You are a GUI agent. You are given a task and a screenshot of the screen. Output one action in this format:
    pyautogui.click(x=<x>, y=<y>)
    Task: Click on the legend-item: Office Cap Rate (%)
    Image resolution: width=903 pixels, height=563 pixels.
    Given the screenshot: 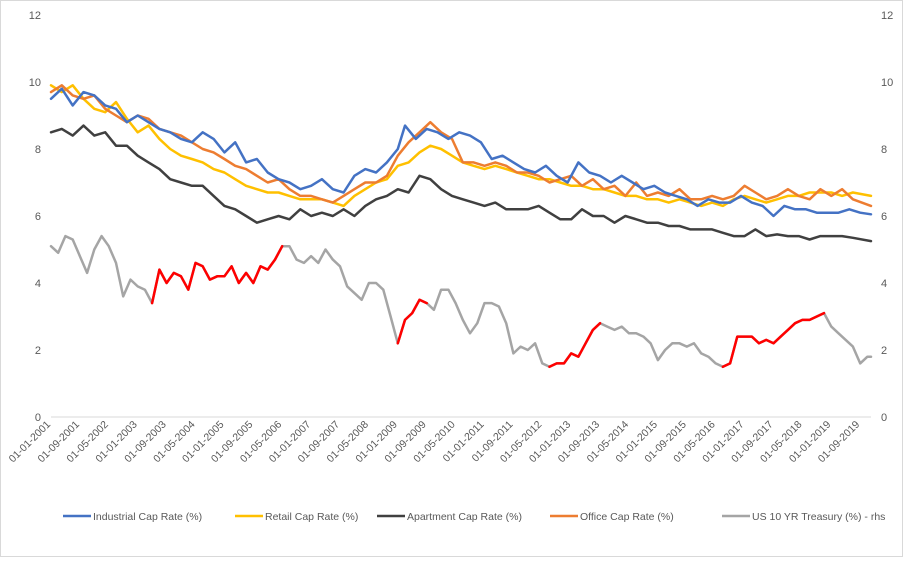 What is the action you would take?
    pyautogui.click(x=612, y=517)
    